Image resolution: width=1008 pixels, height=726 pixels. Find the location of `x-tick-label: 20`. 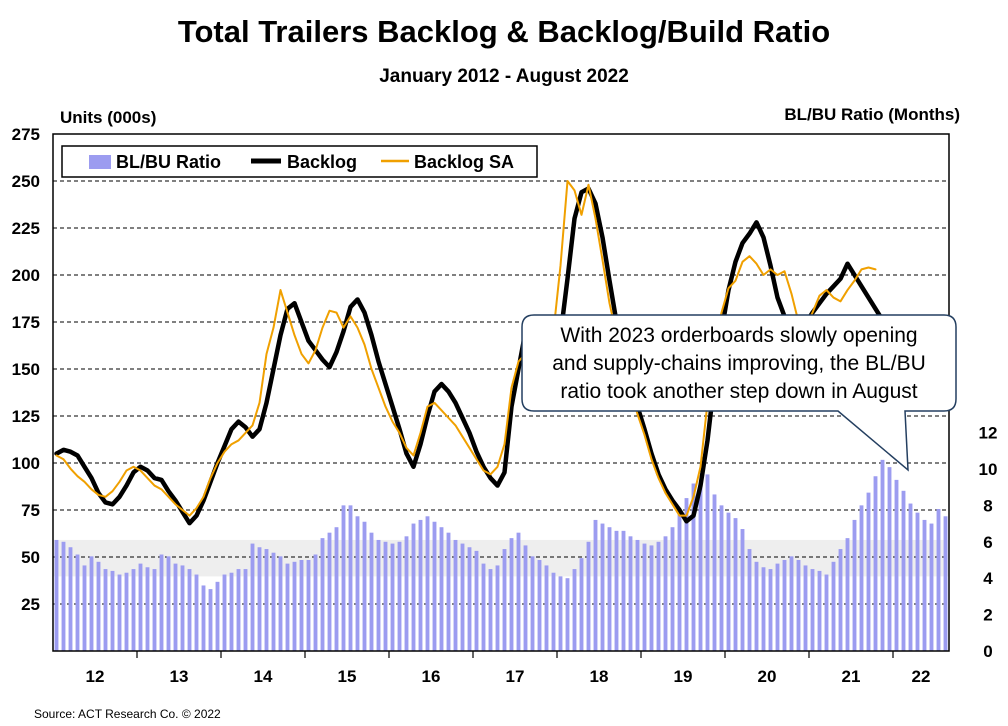

x-tick-label: 20 is located at coordinates (767, 676).